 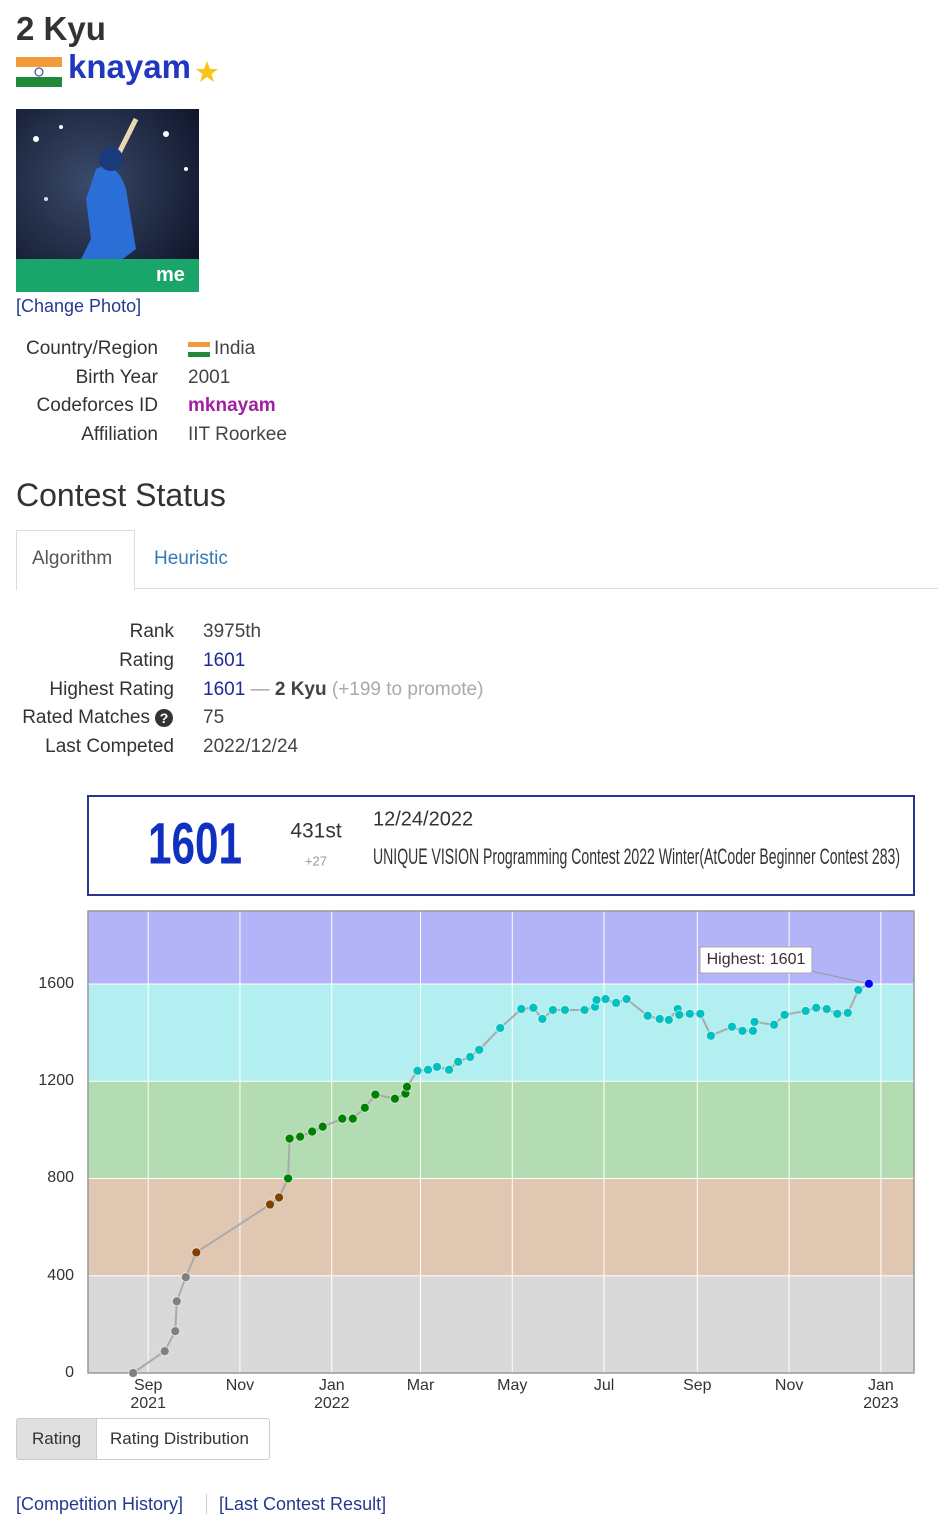 I want to click on help-icon: ?, so click(x=164, y=718).